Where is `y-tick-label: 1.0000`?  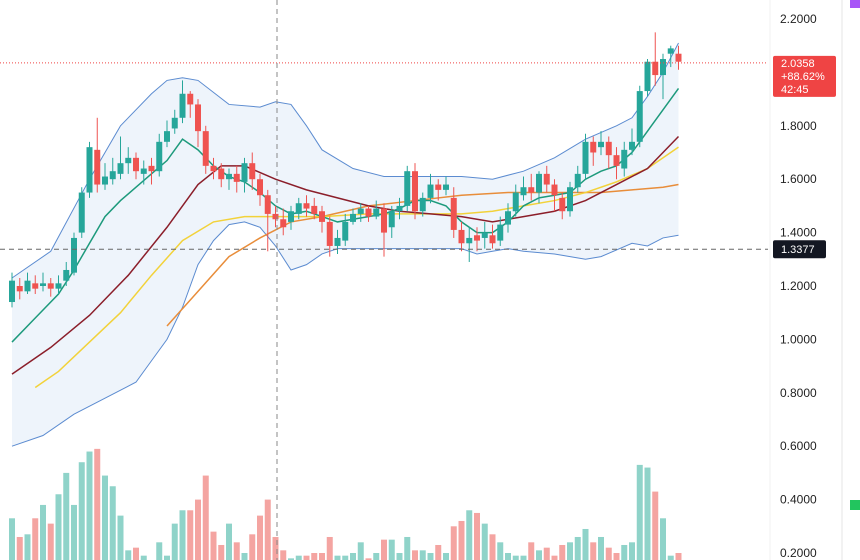
y-tick-label: 1.0000 is located at coordinates (798, 339).